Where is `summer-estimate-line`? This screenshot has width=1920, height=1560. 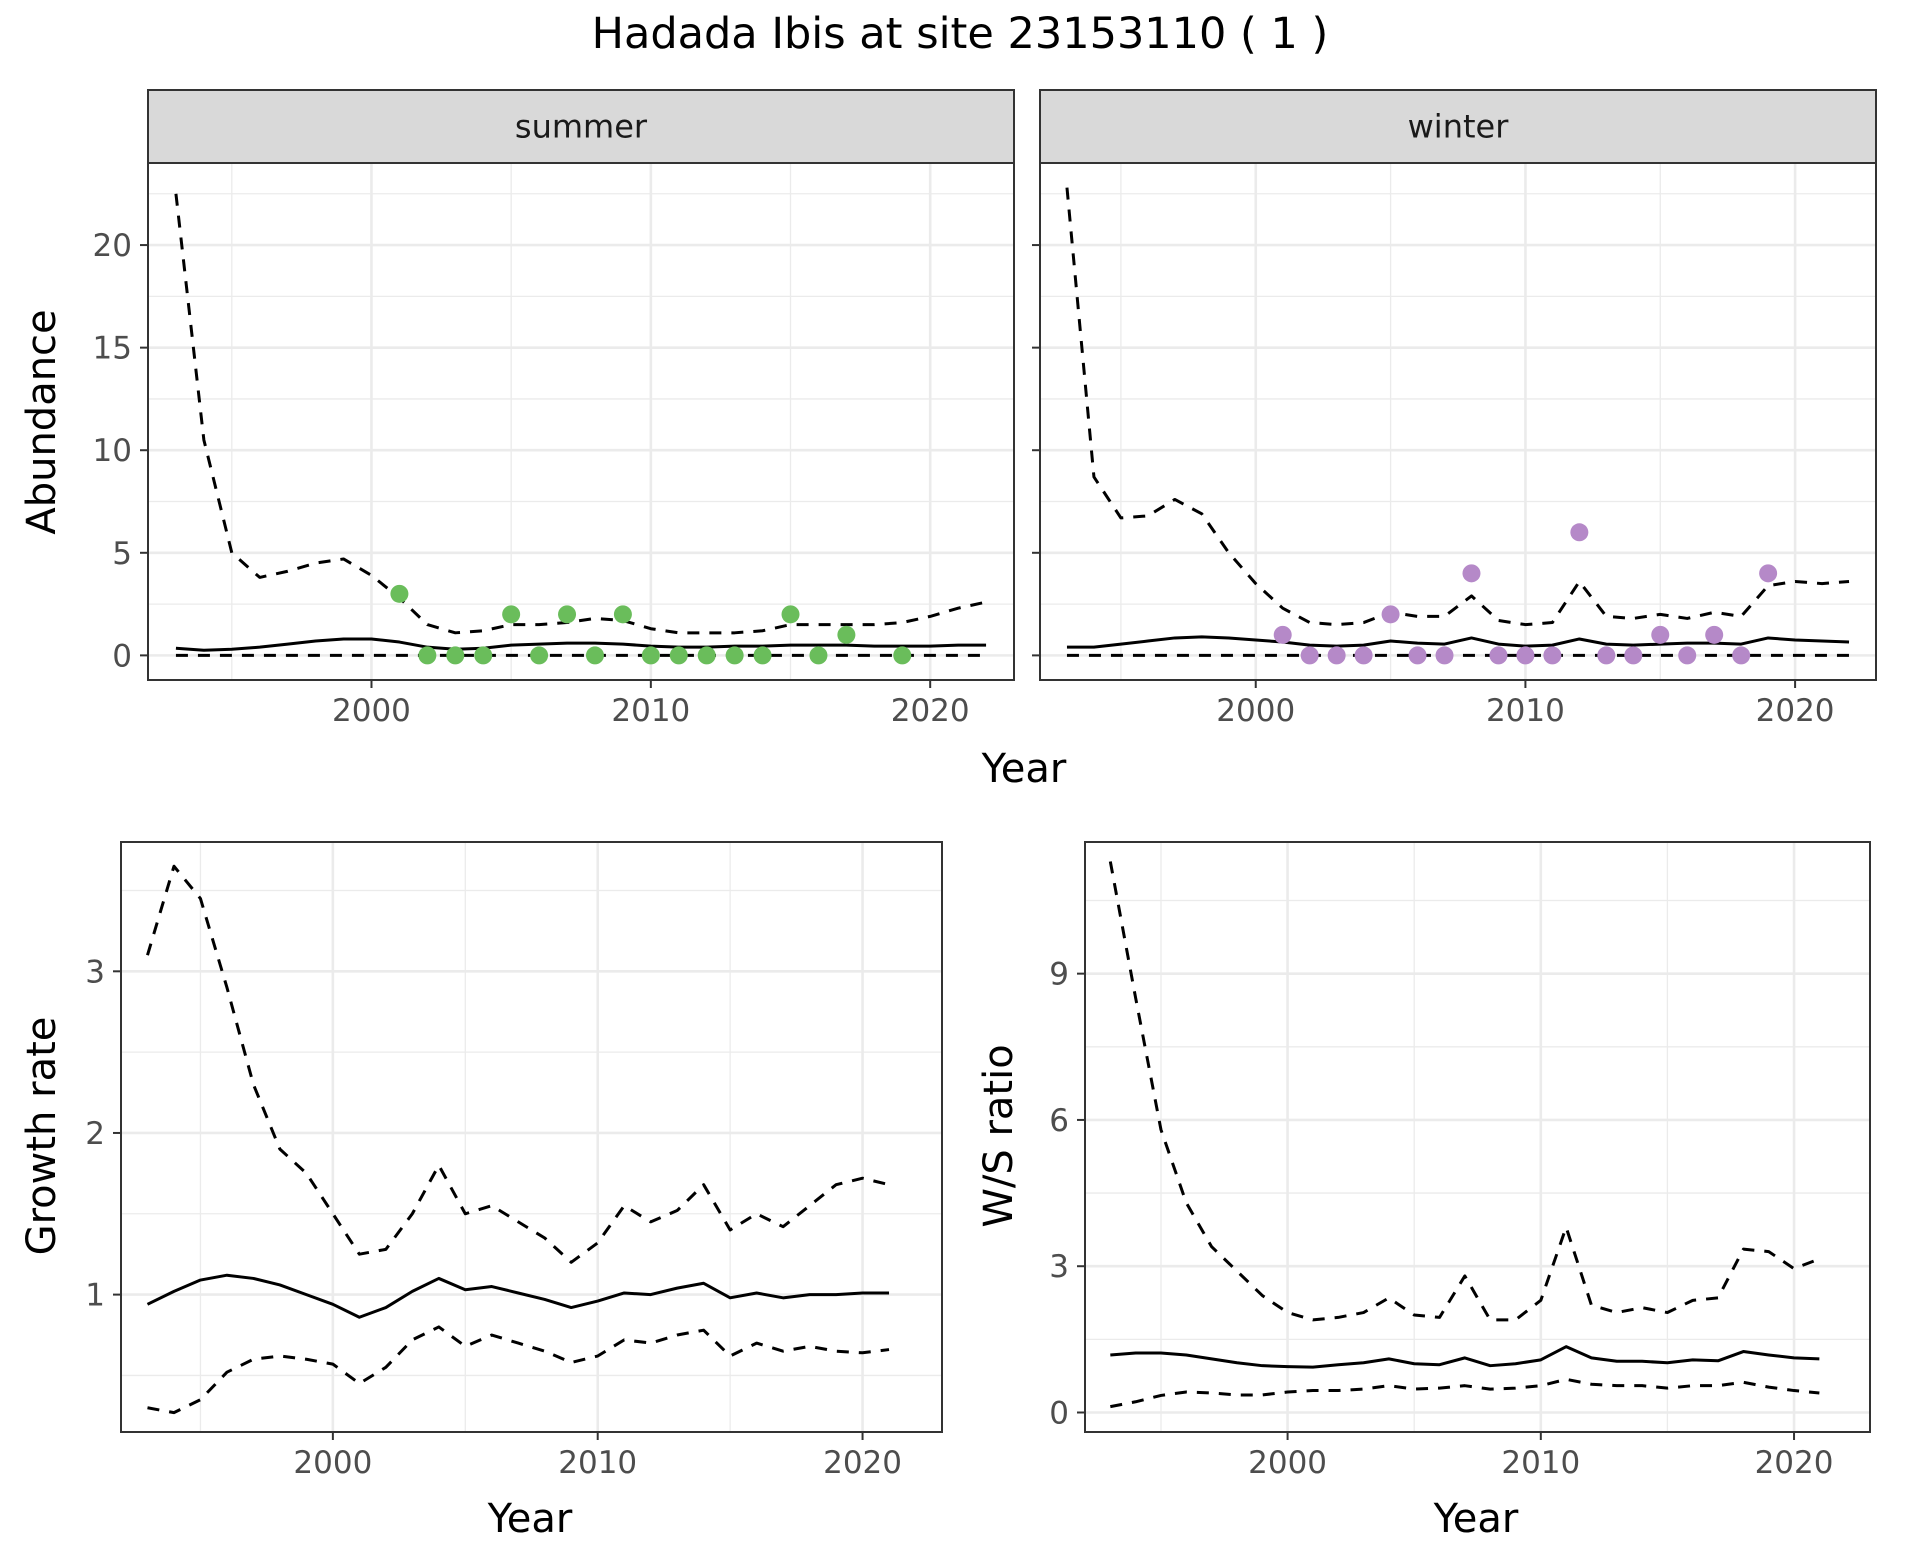 summer-estimate-line is located at coordinates (581, 644).